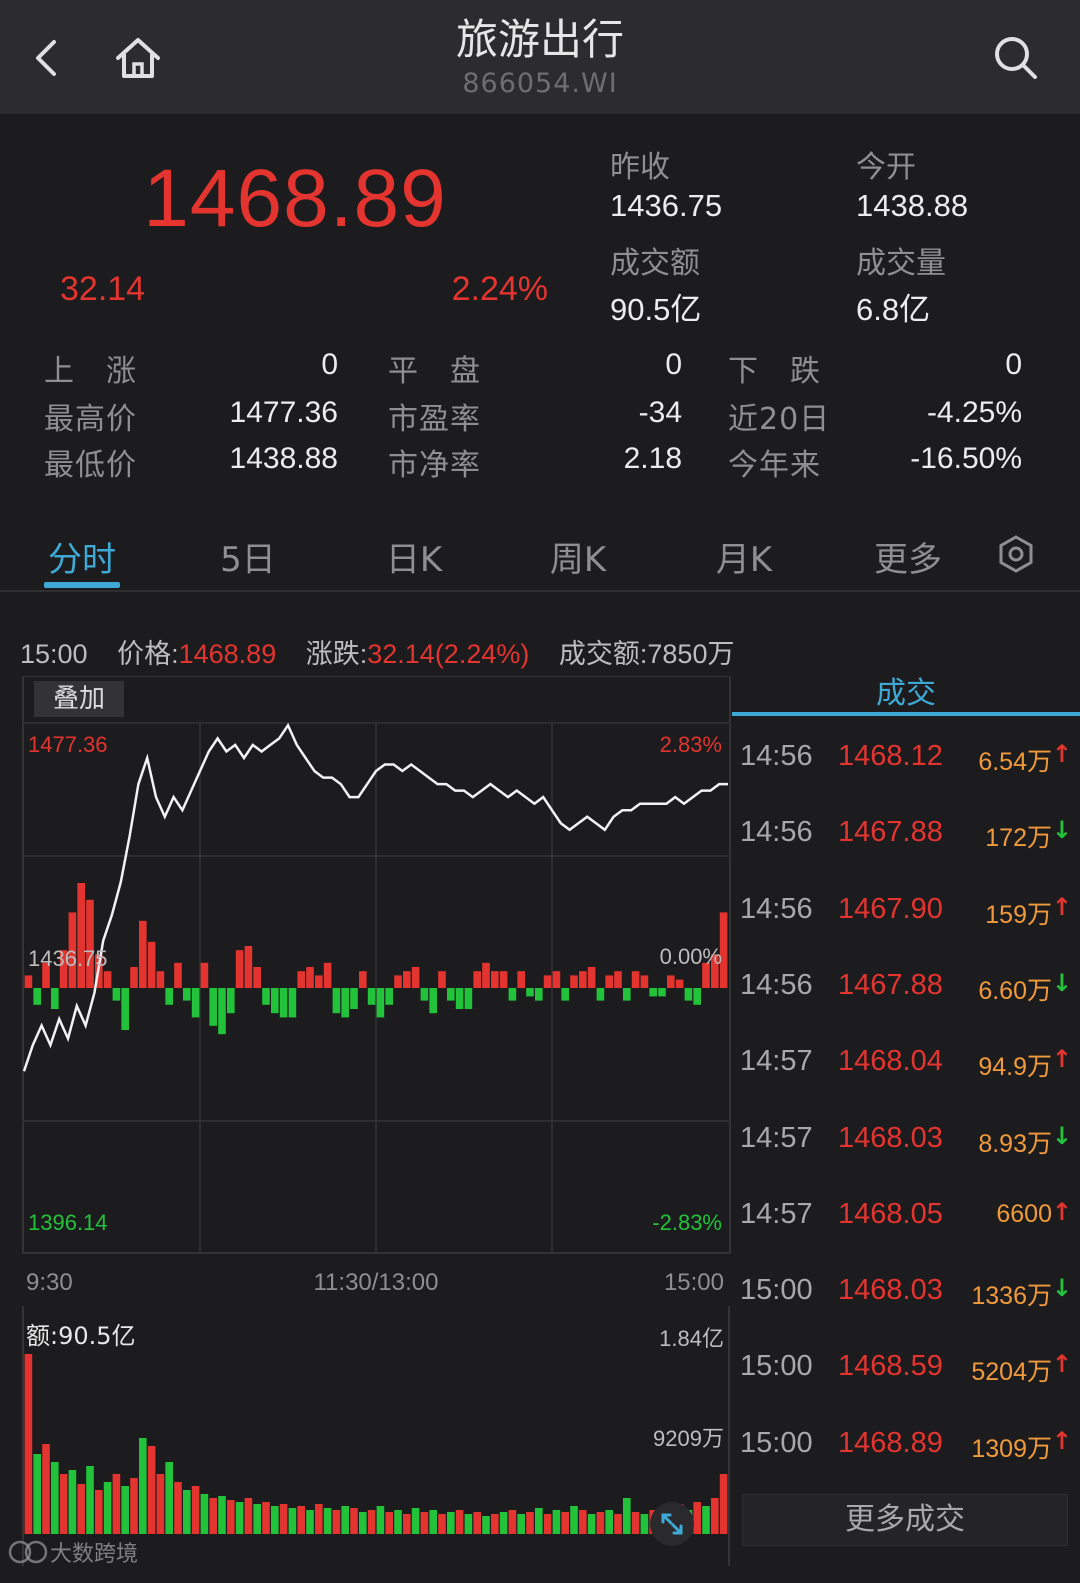  Describe the element at coordinates (1016, 554) in the screenshot. I see `settings-hexagon-icon` at that location.